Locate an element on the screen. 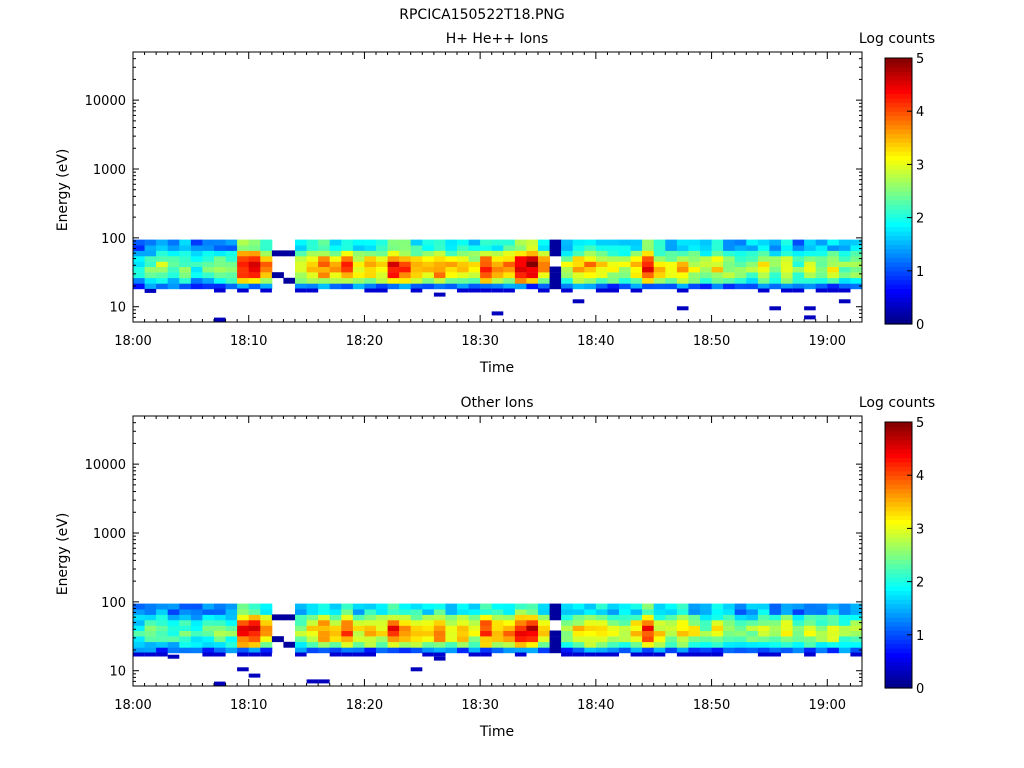 The image size is (1024, 768). colorbar-frame is located at coordinates (898, 191).